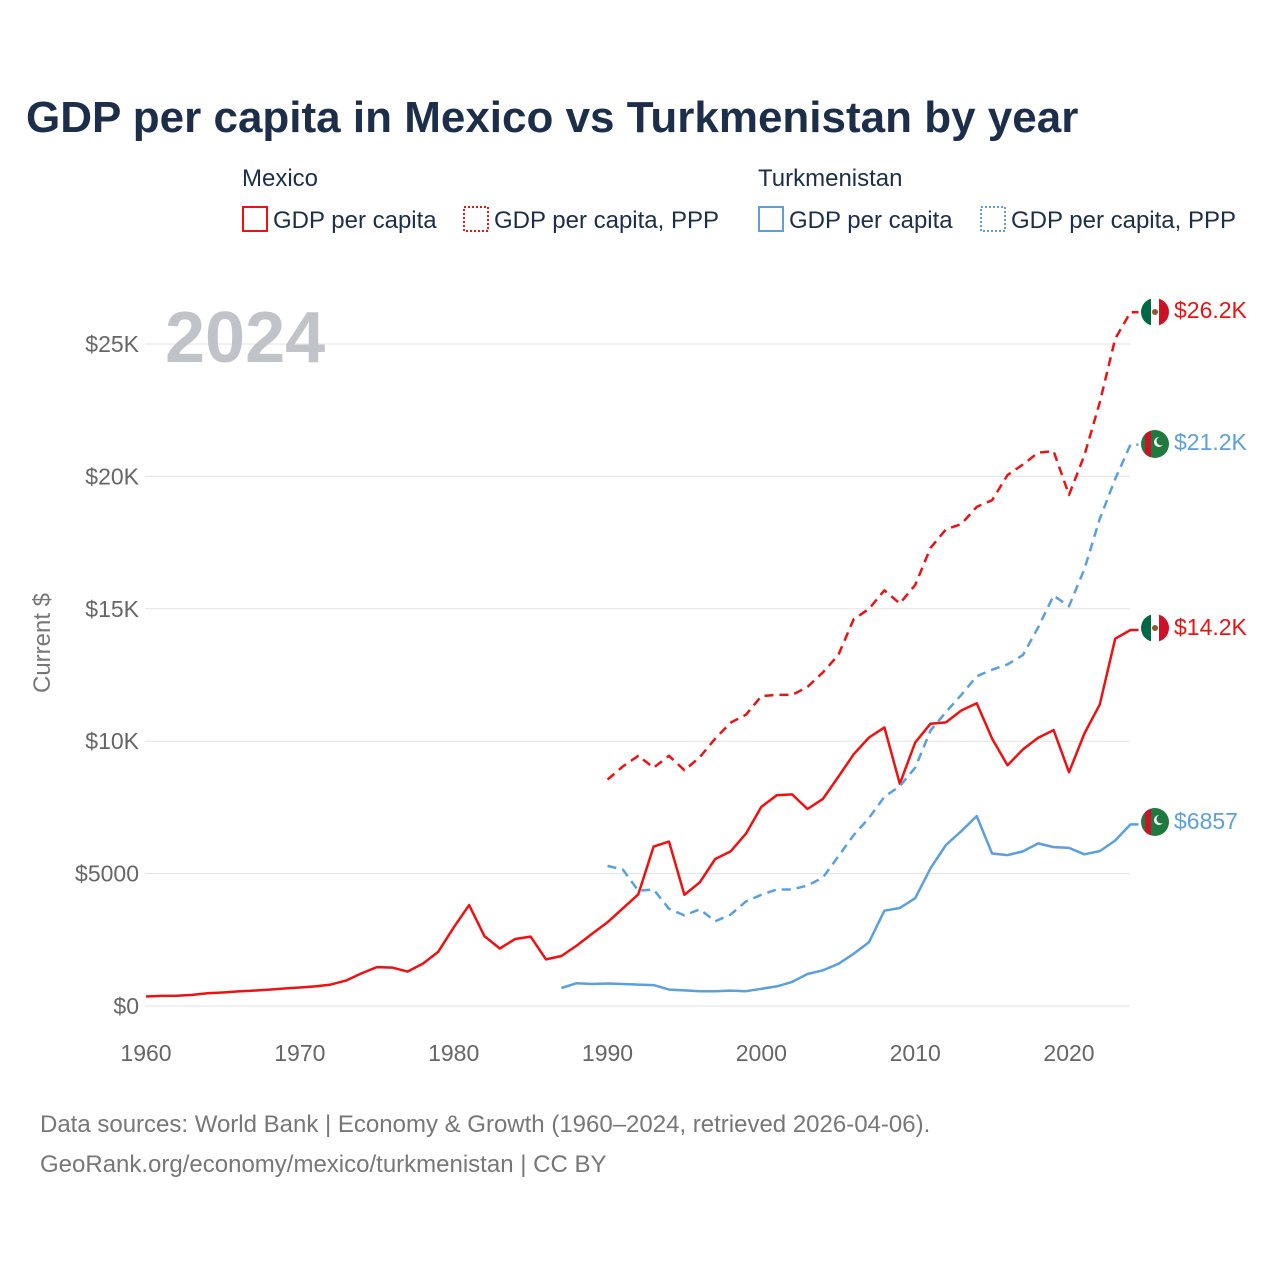 The image size is (1280, 1280). I want to click on y-axis-title: Current $, so click(42, 643).